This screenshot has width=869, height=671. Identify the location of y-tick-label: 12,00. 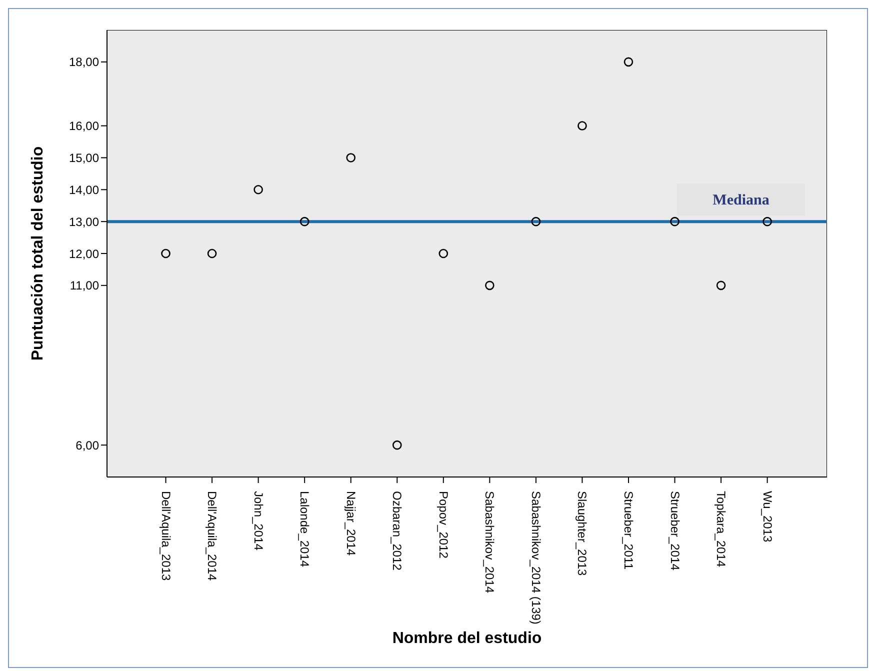
(84, 253).